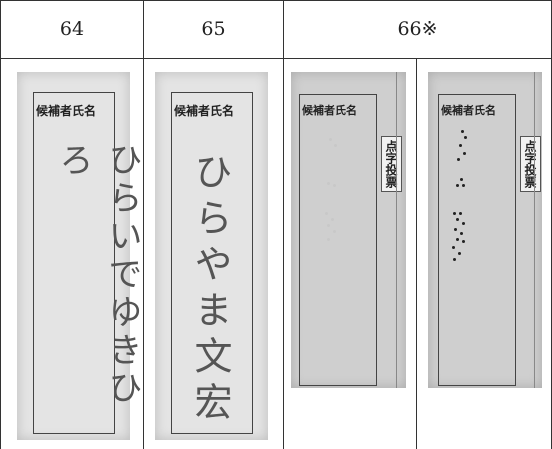 Image resolution: width=552 pixels, height=449 pixels. Describe the element at coordinates (97, 275) in the screenshot. I see `handwriting: ひらいでゆきひろ` at that location.